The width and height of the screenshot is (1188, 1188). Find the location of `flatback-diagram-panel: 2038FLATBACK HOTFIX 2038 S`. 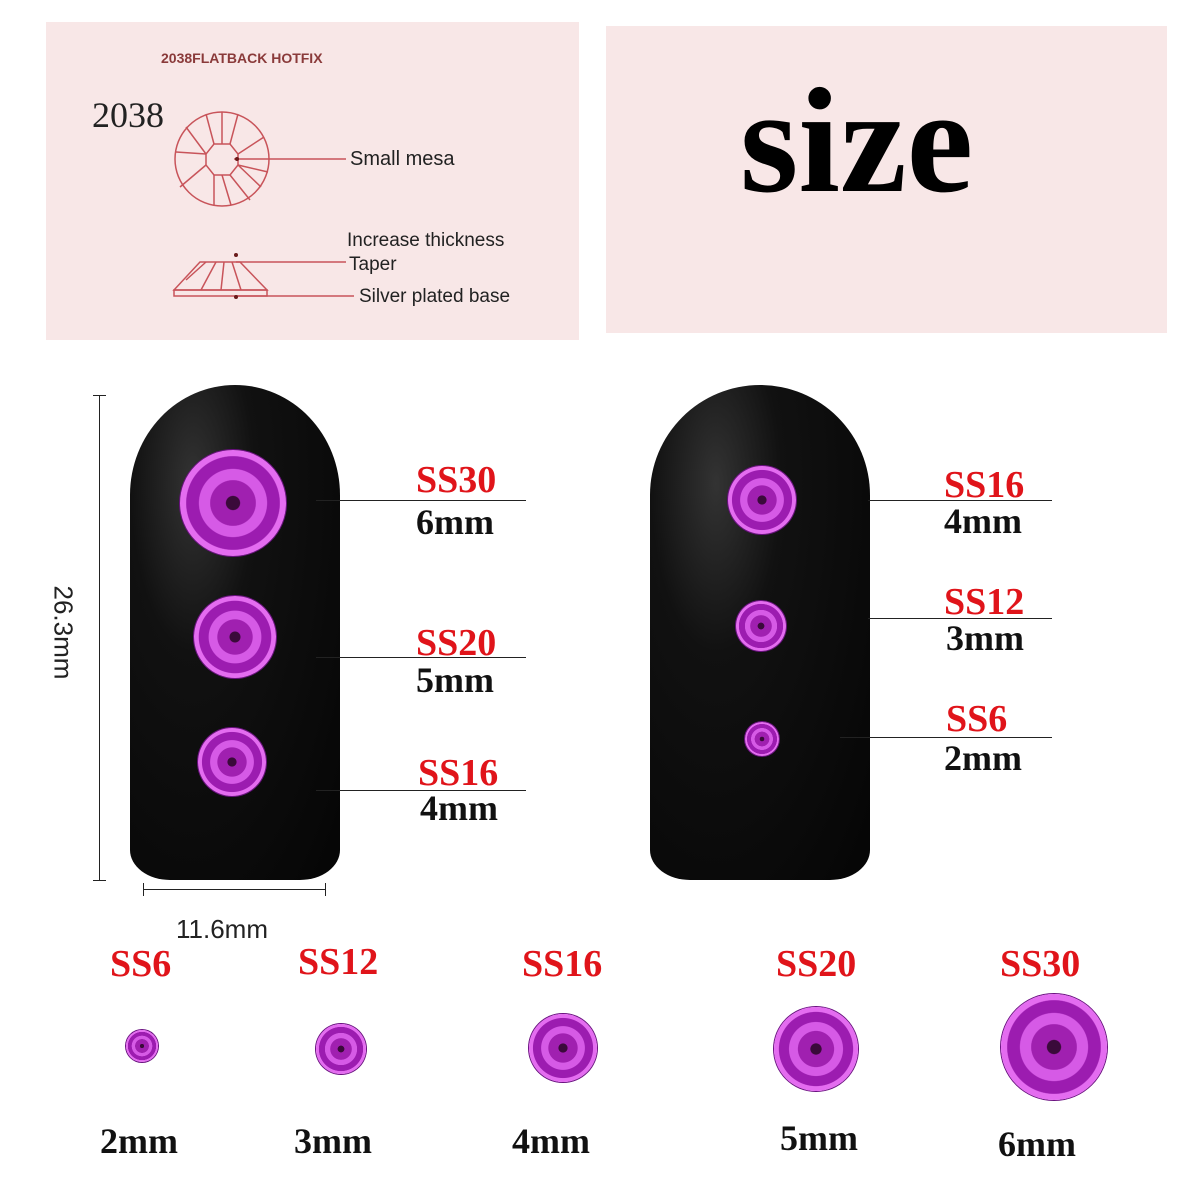

flatback-diagram-panel: 2038FLATBACK HOTFIX 2038 S is located at coordinates (312, 181).